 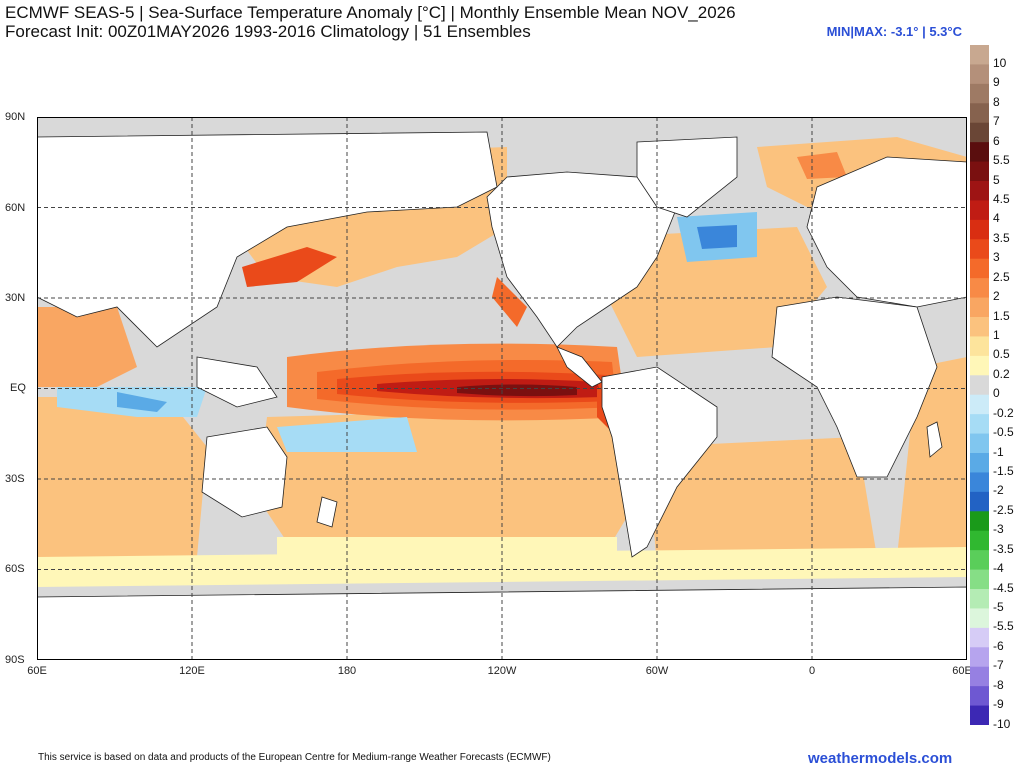 What do you see at coordinates (996, 296) in the screenshot?
I see `colorbar-label: 2` at bounding box center [996, 296].